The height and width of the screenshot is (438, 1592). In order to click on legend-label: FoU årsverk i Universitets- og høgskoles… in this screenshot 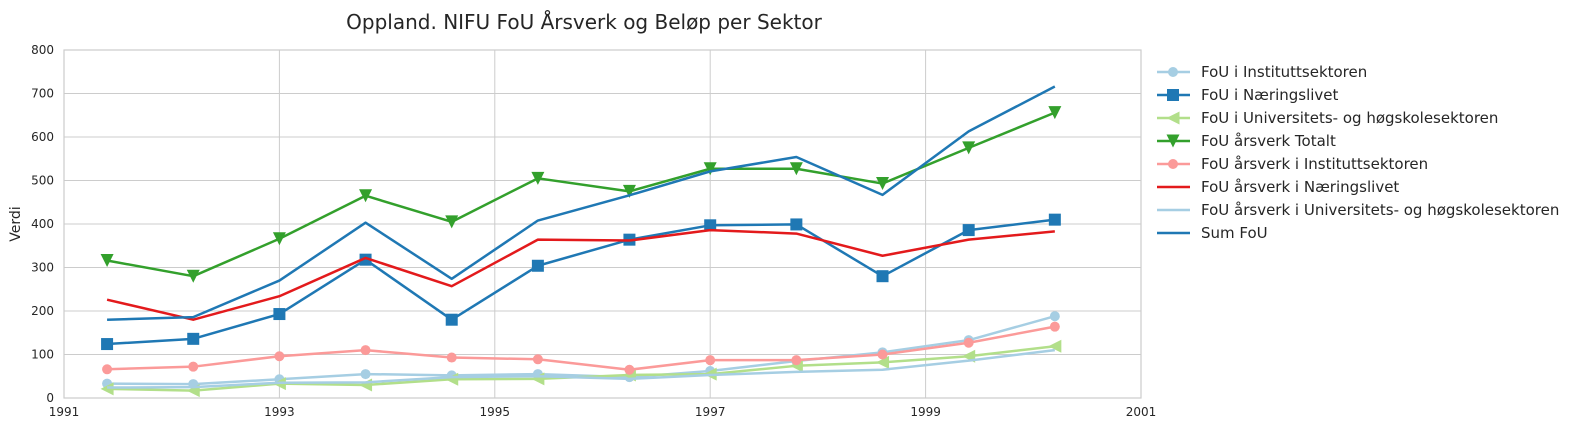, I will do `click(1380, 210)`.